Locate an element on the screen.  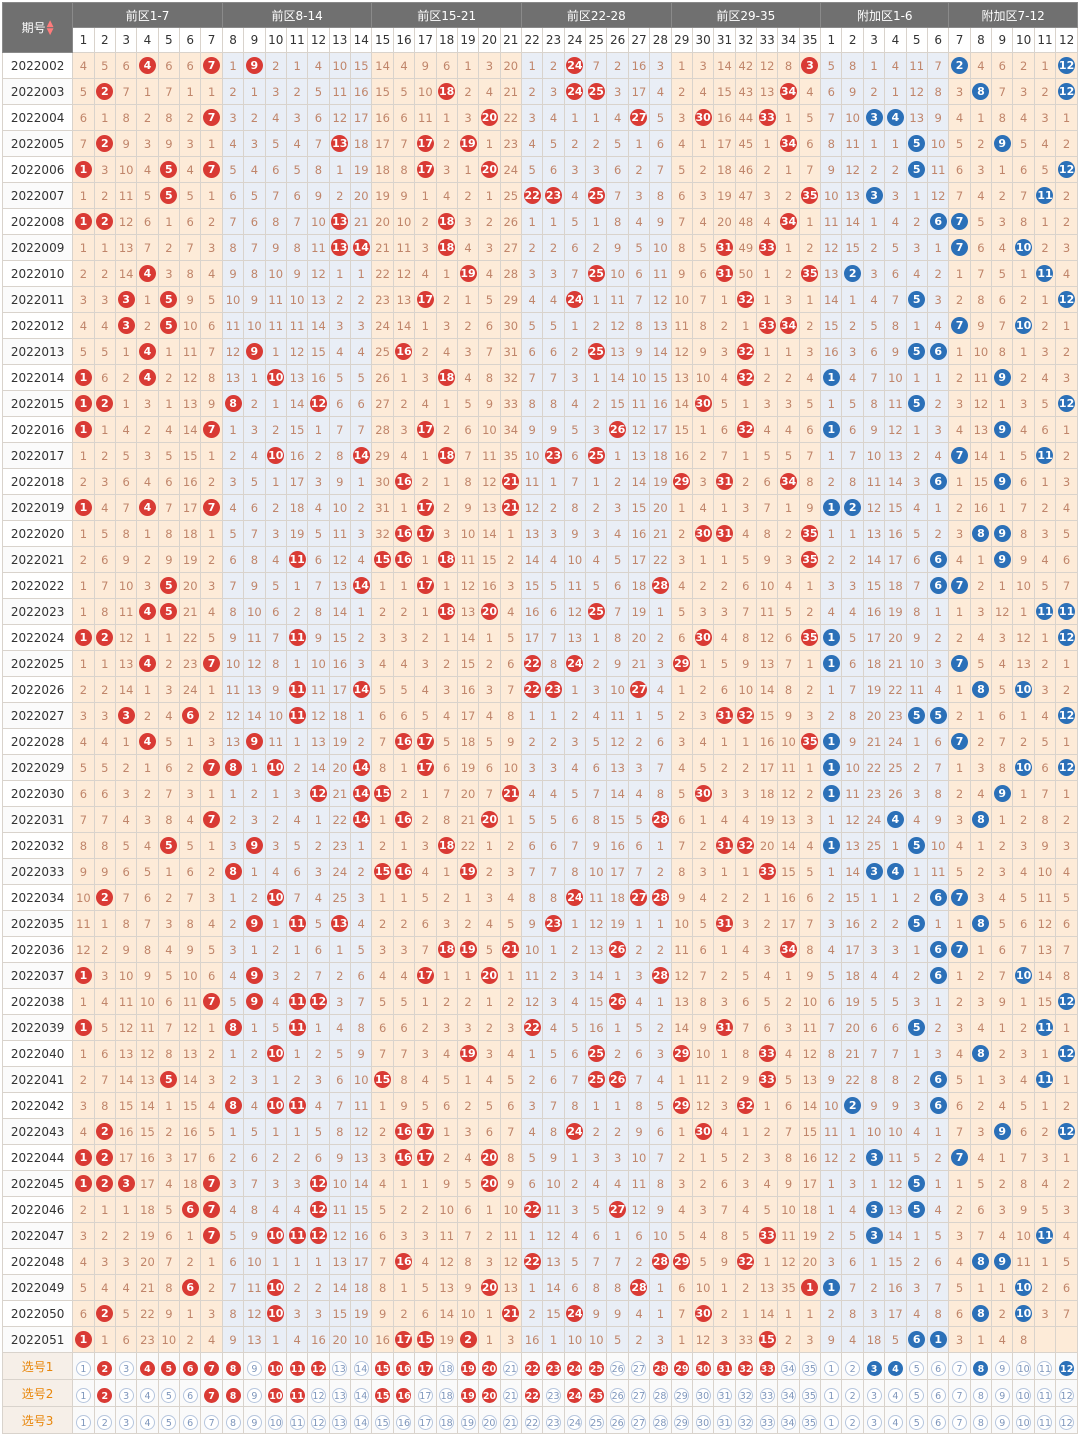
front-number-toggle: 17 is located at coordinates (425, 1368).